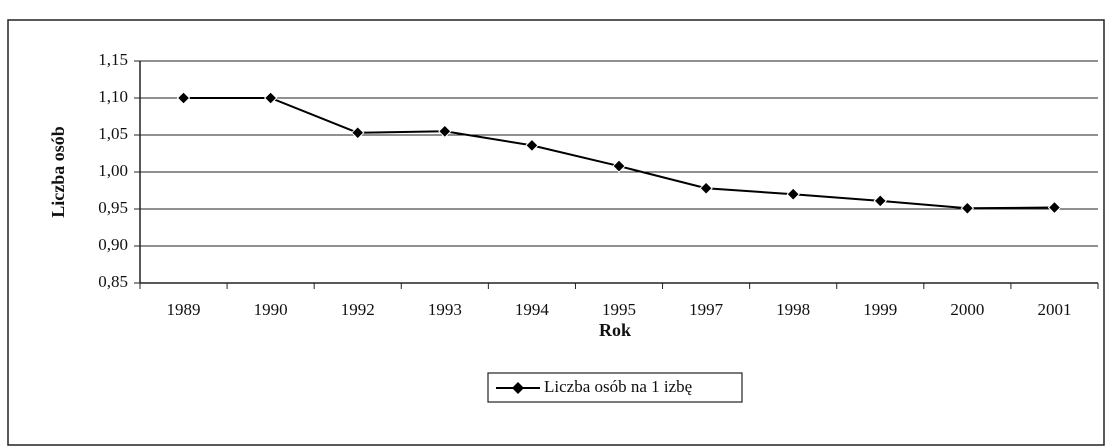  What do you see at coordinates (445, 309) in the screenshot?
I see `x-tick-label: 1993` at bounding box center [445, 309].